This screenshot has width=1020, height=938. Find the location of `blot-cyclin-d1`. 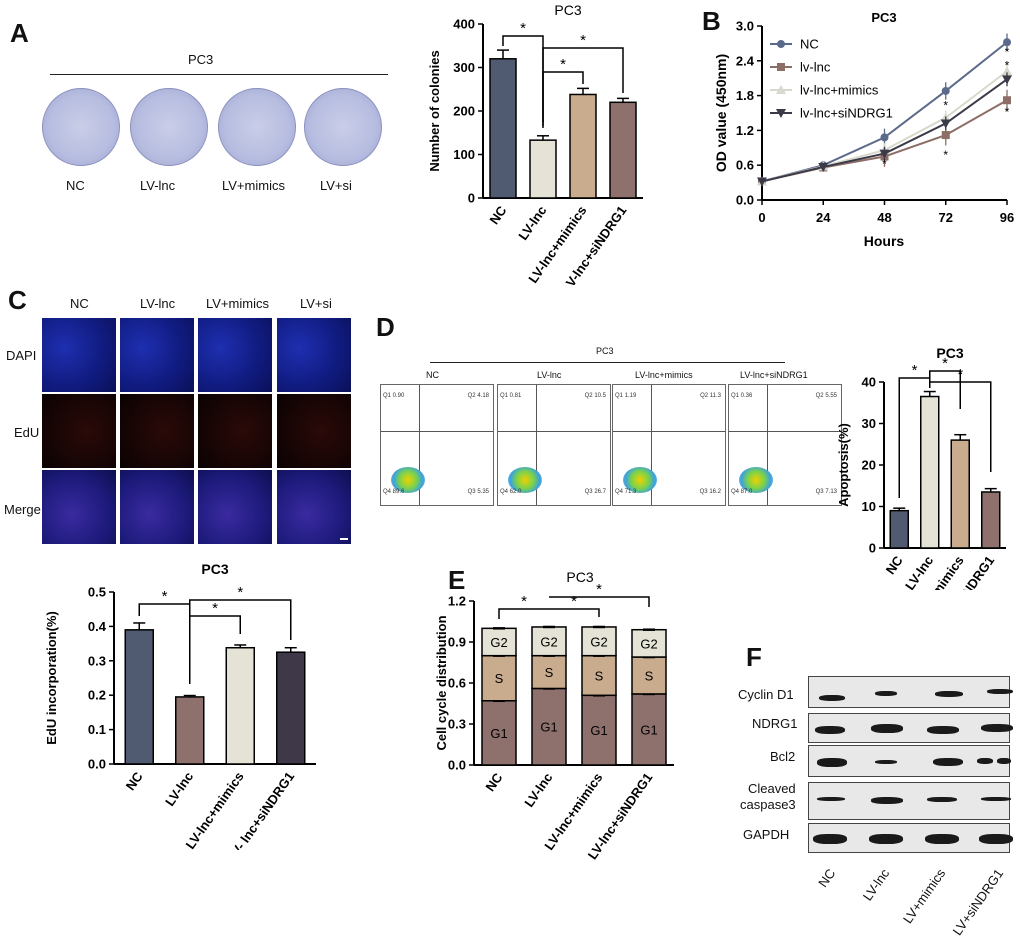

blot-cyclin-d1 is located at coordinates (910, 692).